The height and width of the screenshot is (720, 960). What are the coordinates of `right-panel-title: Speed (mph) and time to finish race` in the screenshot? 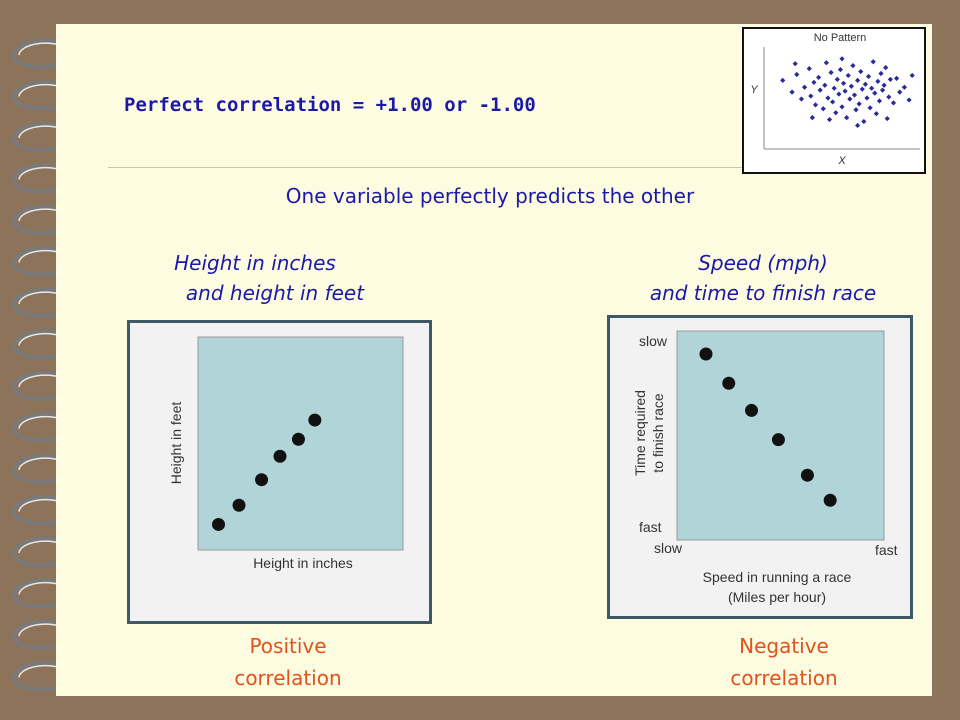 It's located at (763, 278).